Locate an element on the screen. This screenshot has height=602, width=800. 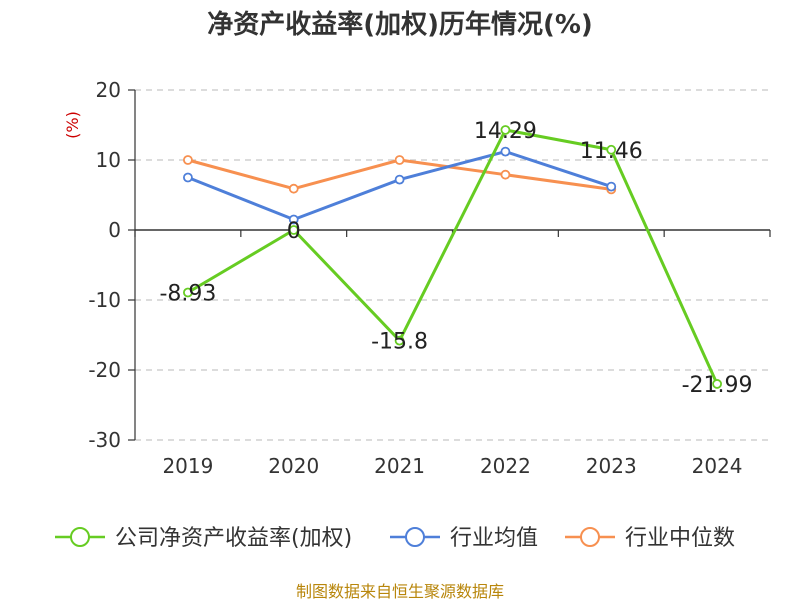
x-tick-label: 2019 is located at coordinates (187, 466).